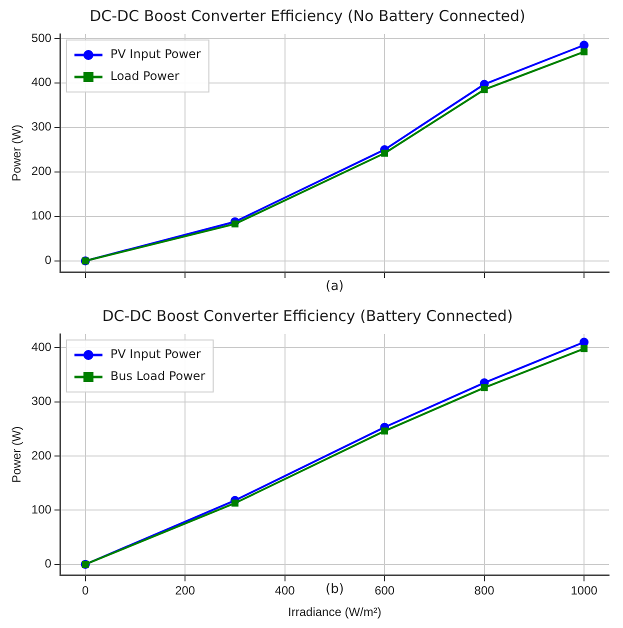  What do you see at coordinates (307, 315) in the screenshot?
I see `chart-title: DC-DC Boost Converter Efficiency (Battery Connected)` at bounding box center [307, 315].